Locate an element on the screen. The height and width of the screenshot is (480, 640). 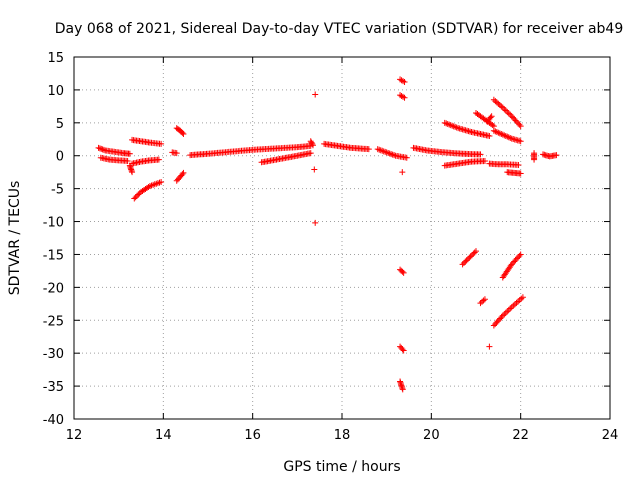
x-tick-label: 24 is located at coordinates (610, 435).